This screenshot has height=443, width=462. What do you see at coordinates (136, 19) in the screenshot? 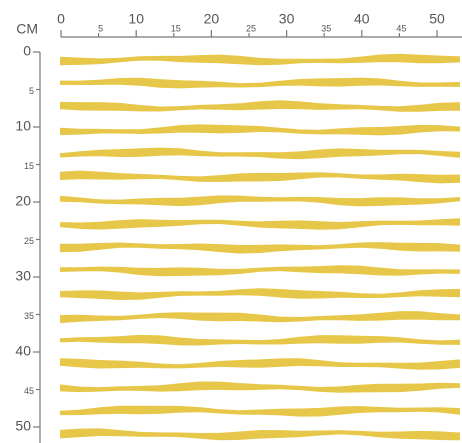
I see `x-tick-label: 10` at bounding box center [136, 19].